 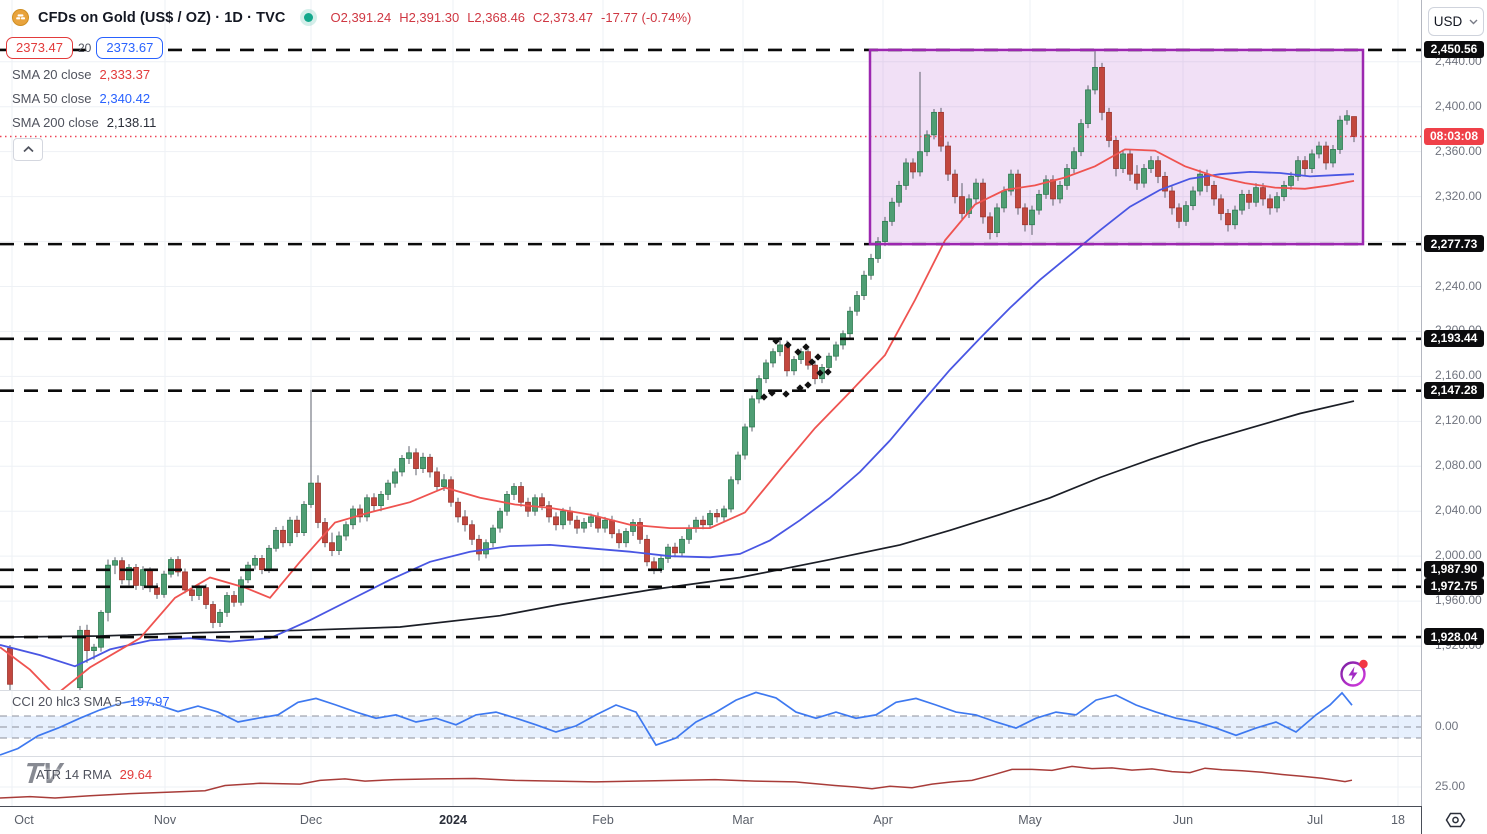 I want to click on time-label: Feb, so click(x=603, y=820).